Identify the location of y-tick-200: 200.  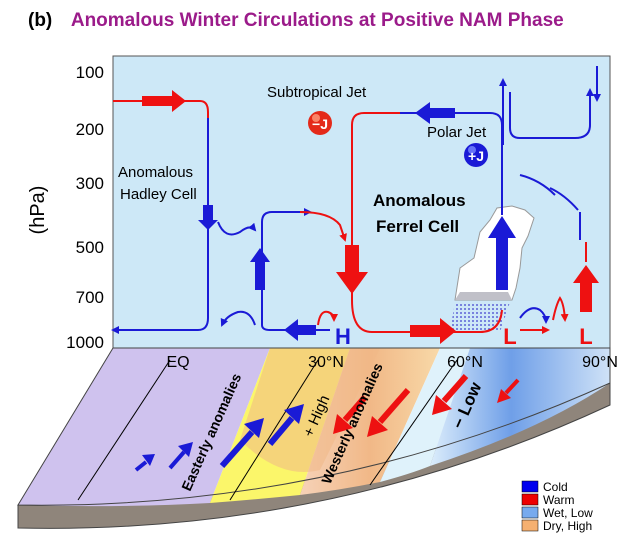
(90, 129).